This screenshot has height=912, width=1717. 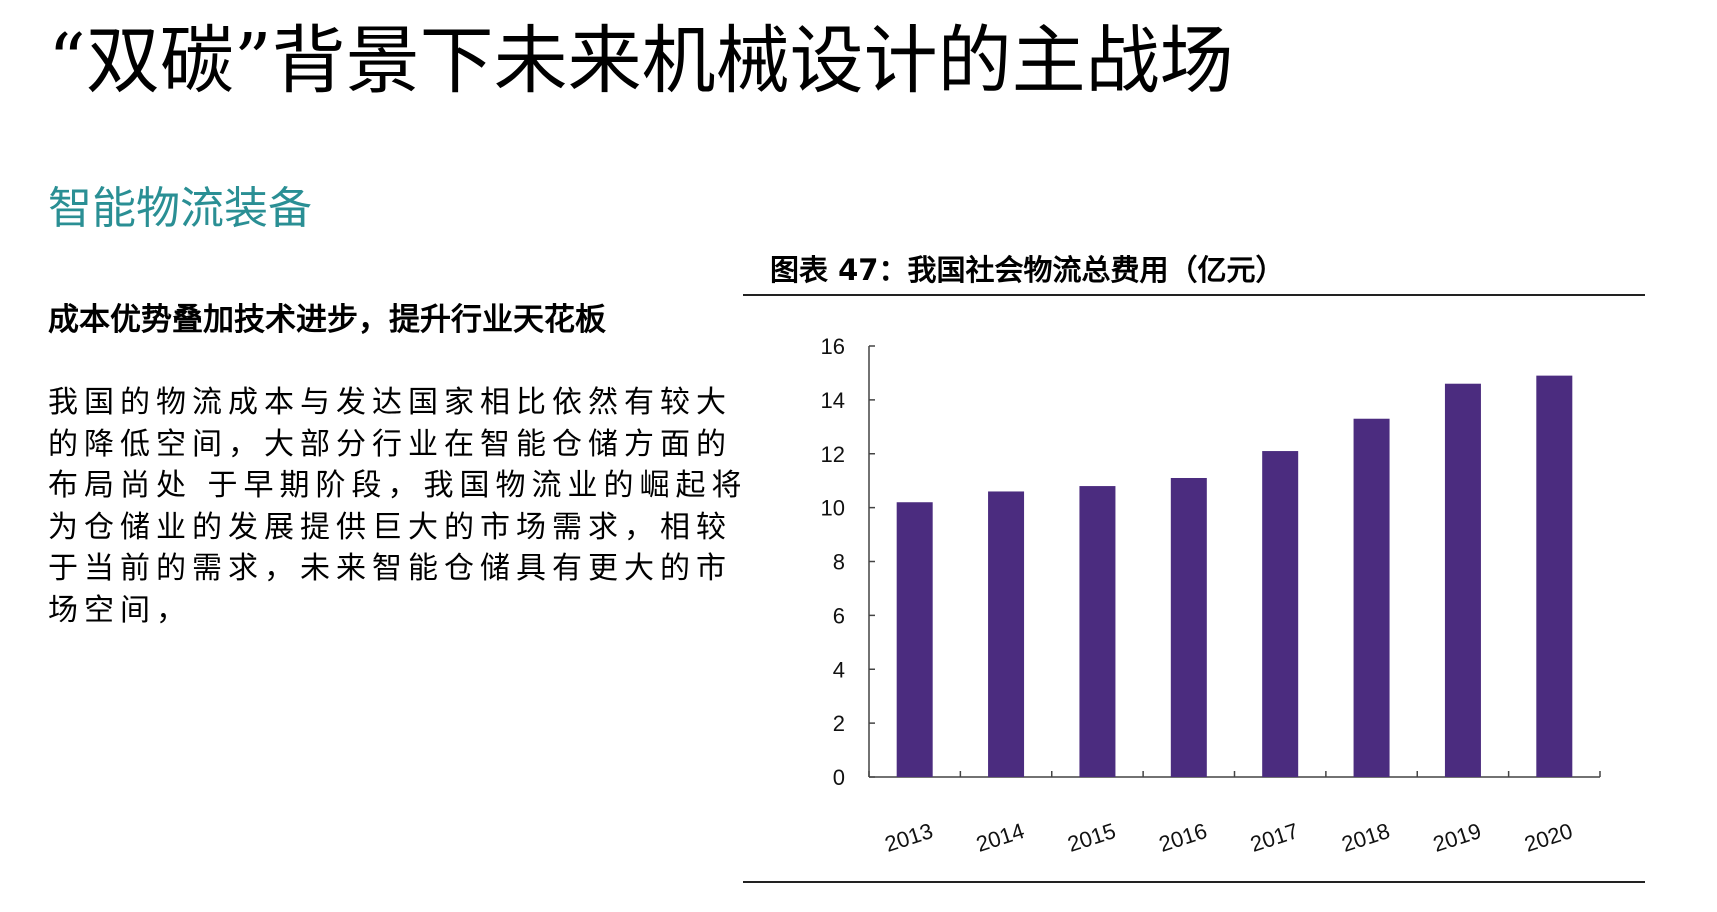 What do you see at coordinates (1027, 270) in the screenshot?
I see `chart-title: 图表 47：我国社会物流总费用（亿元）` at bounding box center [1027, 270].